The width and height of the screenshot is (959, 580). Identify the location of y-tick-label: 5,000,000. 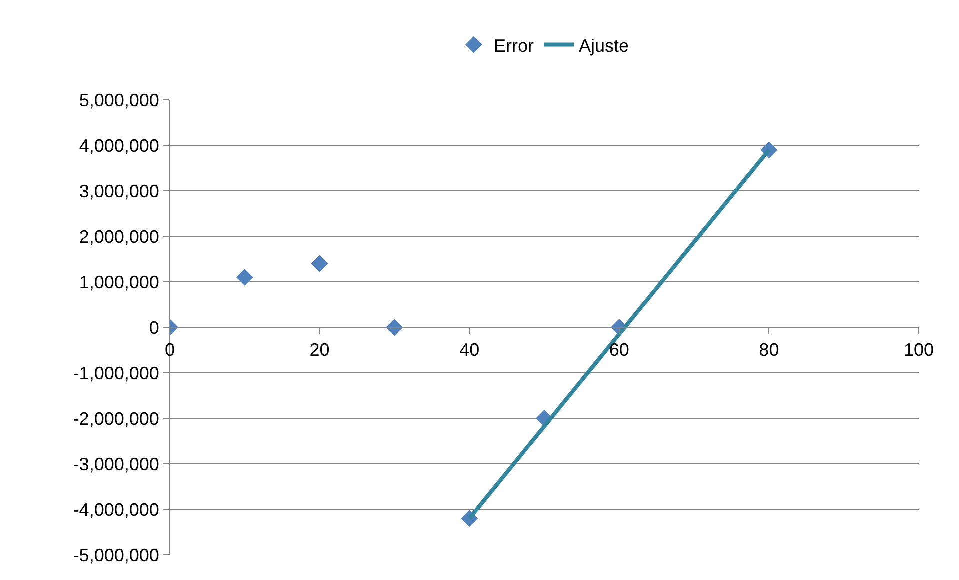
(119, 100).